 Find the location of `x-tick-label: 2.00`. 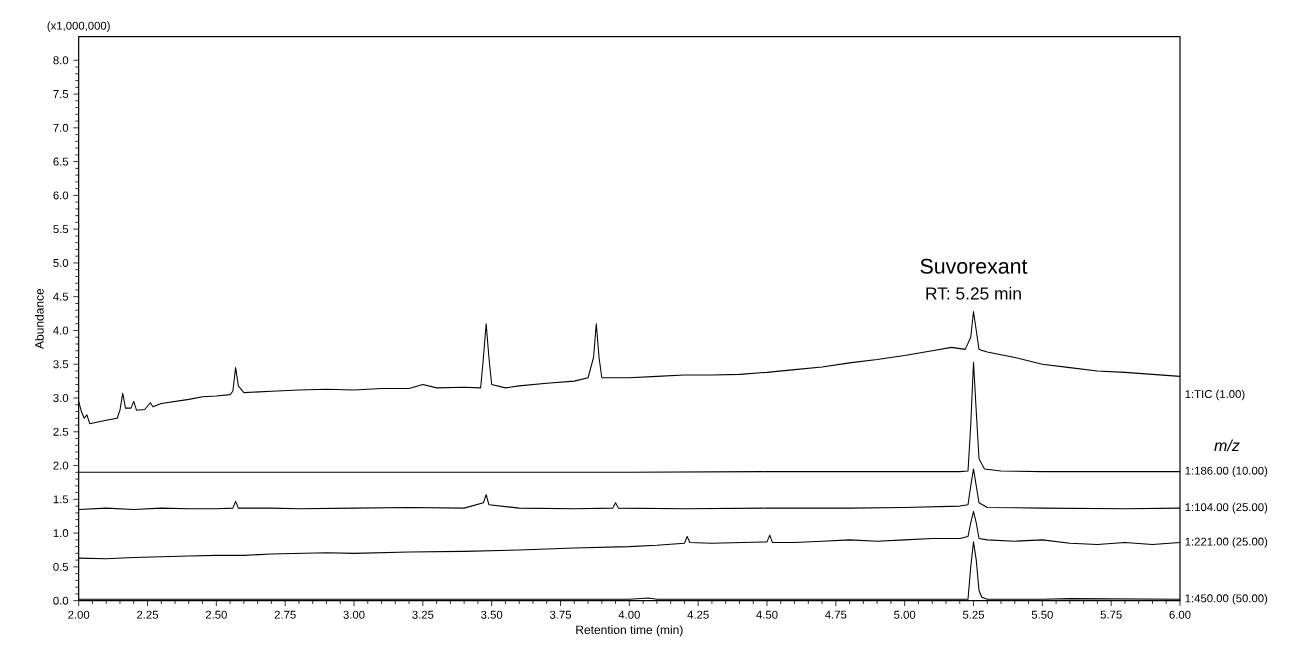

x-tick-label: 2.00 is located at coordinates (79, 614).